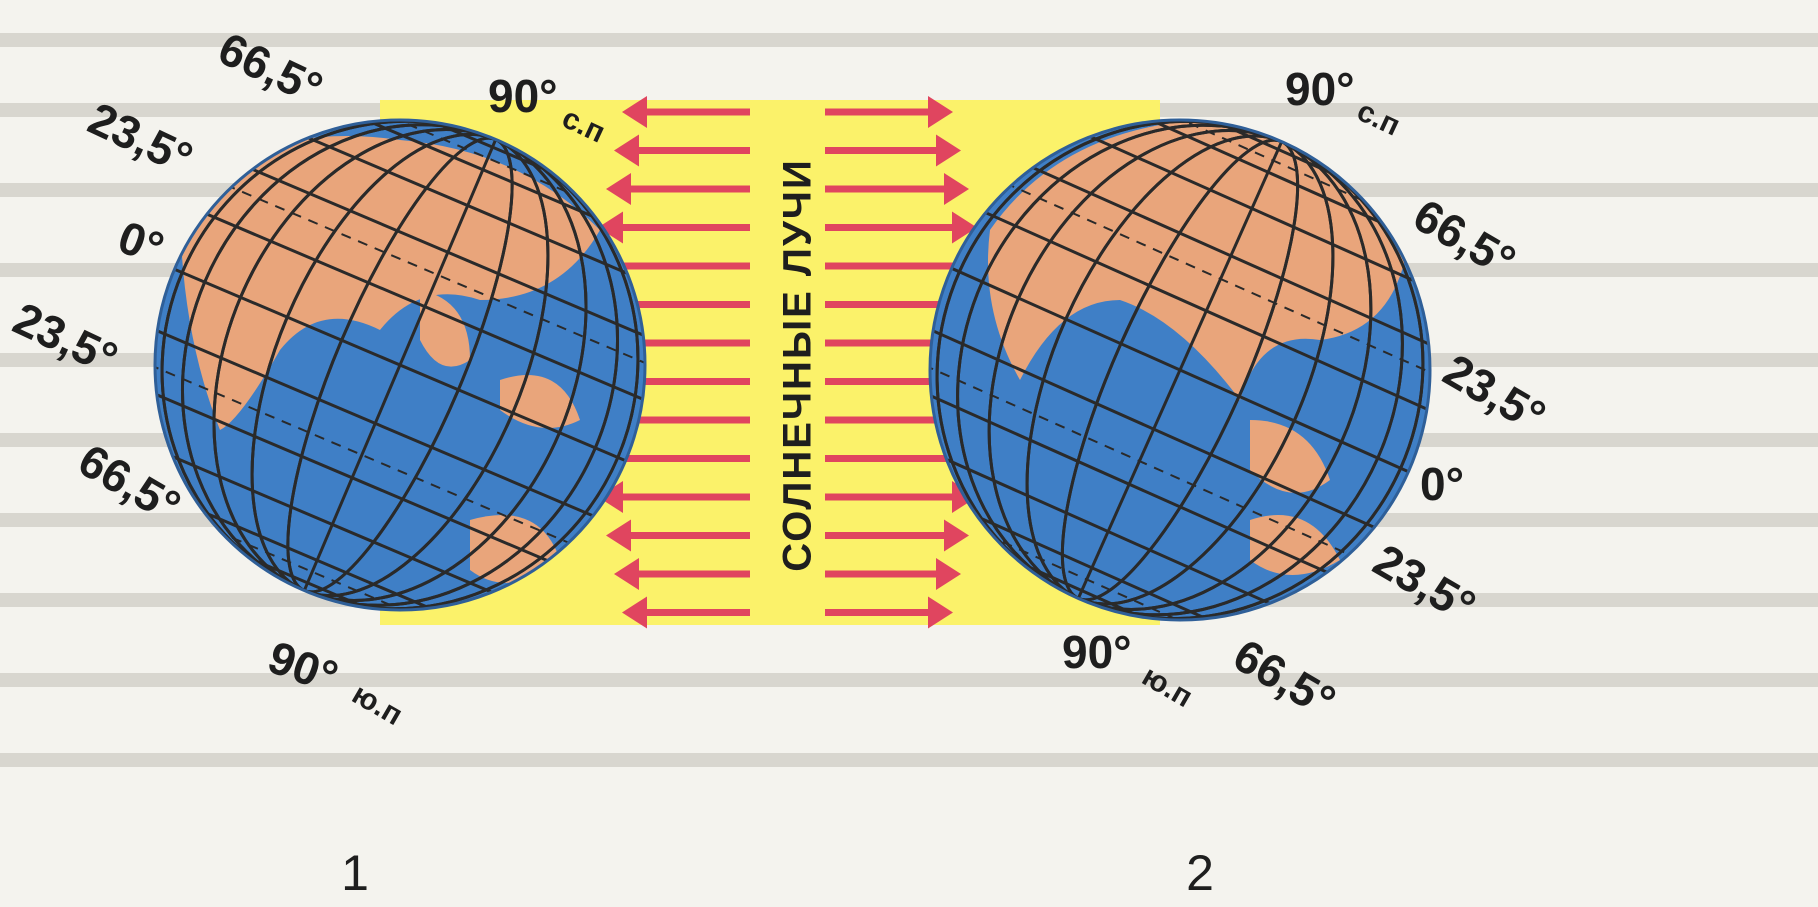  What do you see at coordinates (1200, 873) in the screenshot?
I see `globe-number: 2` at bounding box center [1200, 873].